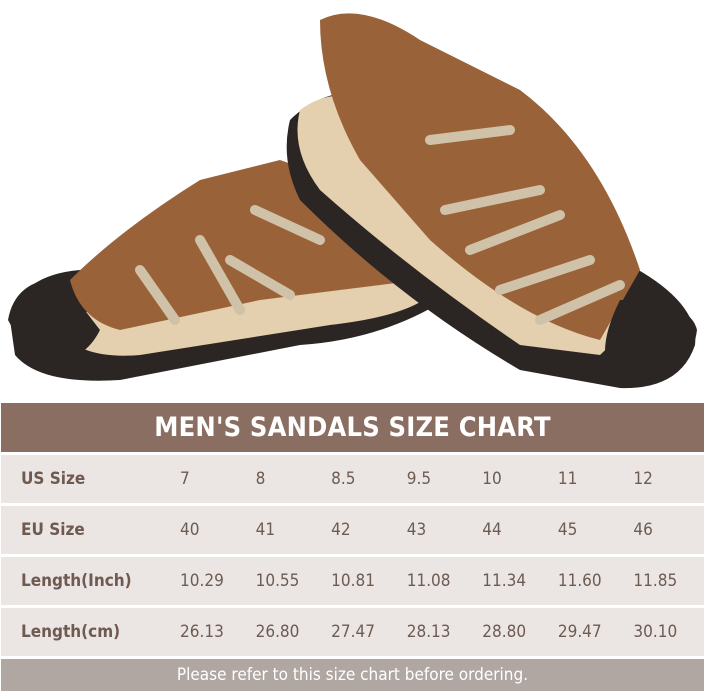 The height and width of the screenshot is (695, 705). I want to click on table-cell: 28.80, so click(504, 632).